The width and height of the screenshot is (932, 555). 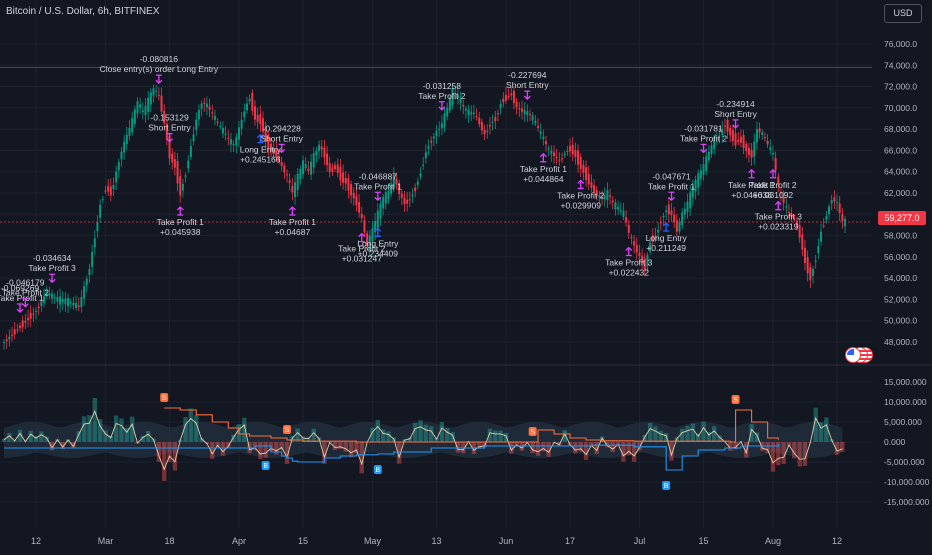 I want to click on signal-value: +0.031092, so click(x=773, y=195).